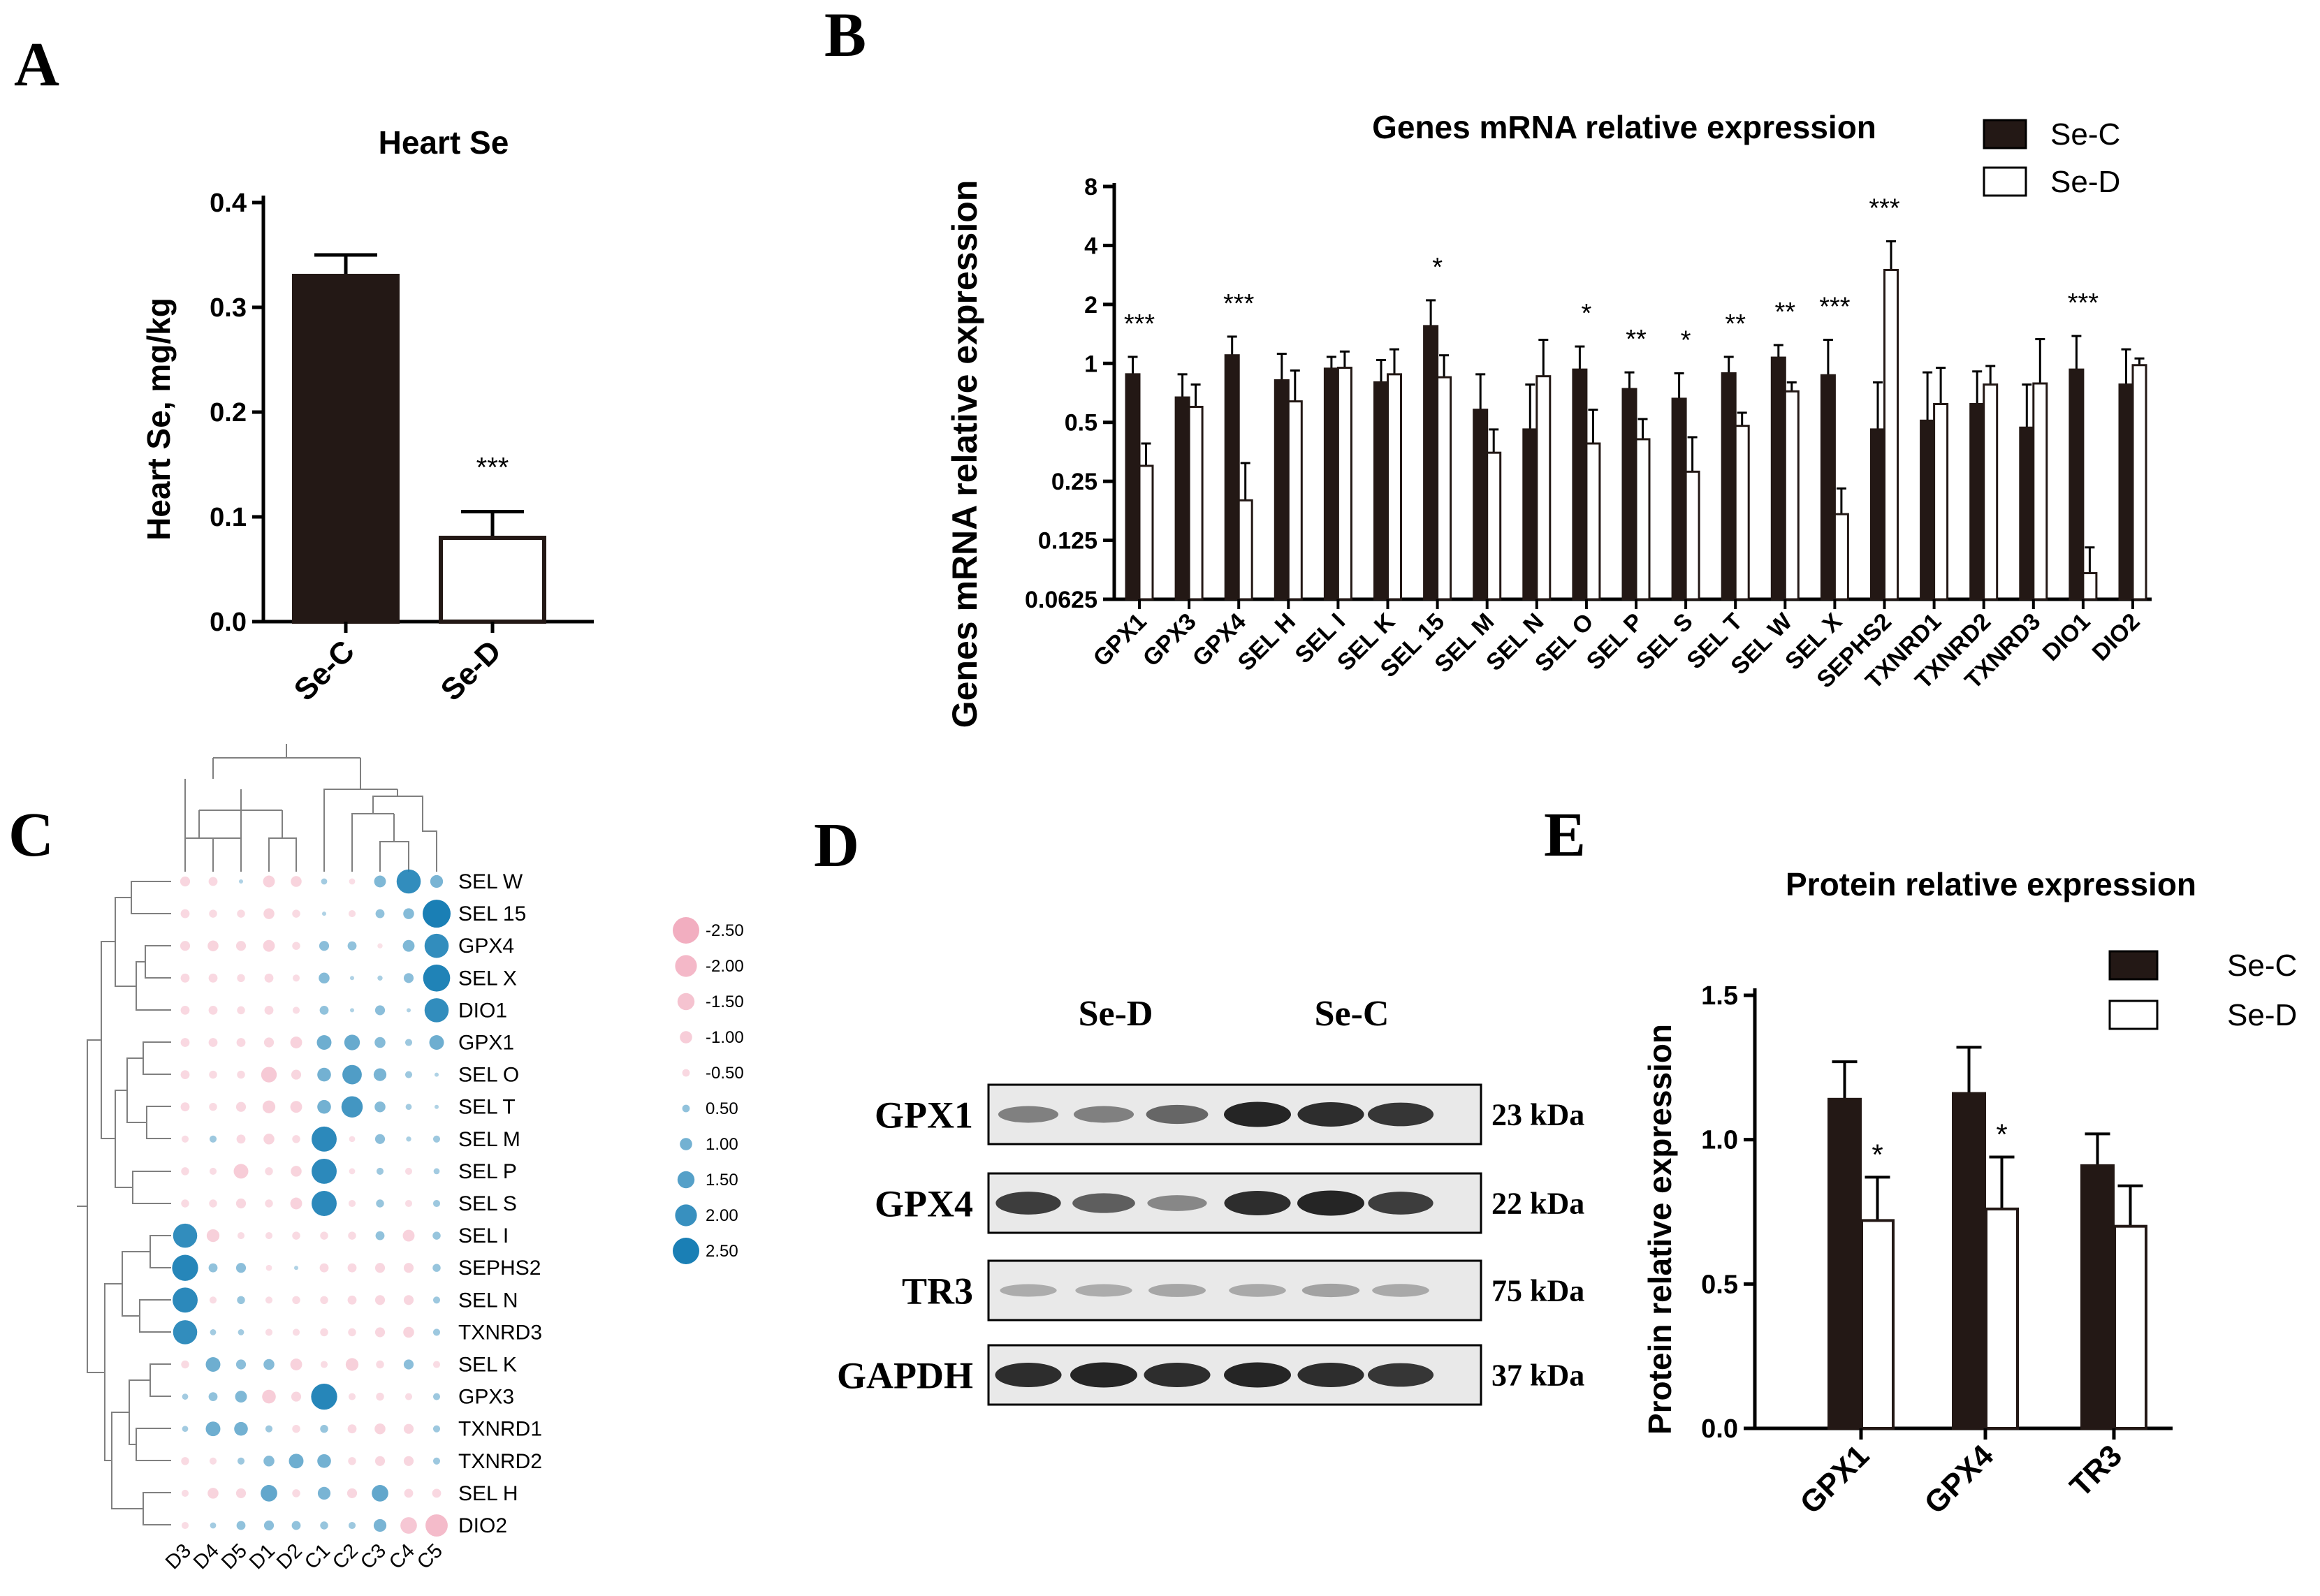 This screenshot has width=2320, height=1596. Describe the element at coordinates (2096, 1470) in the screenshot. I see `xtick-label-tr3: TR3` at that location.